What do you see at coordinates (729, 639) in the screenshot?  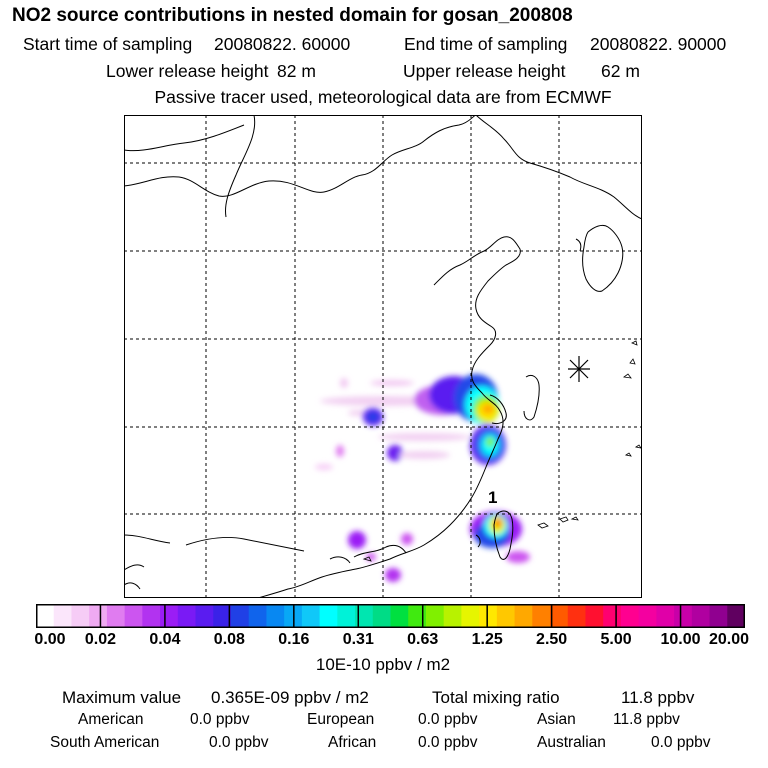 I see `color-scale-tick-label: 20.00` at bounding box center [729, 639].